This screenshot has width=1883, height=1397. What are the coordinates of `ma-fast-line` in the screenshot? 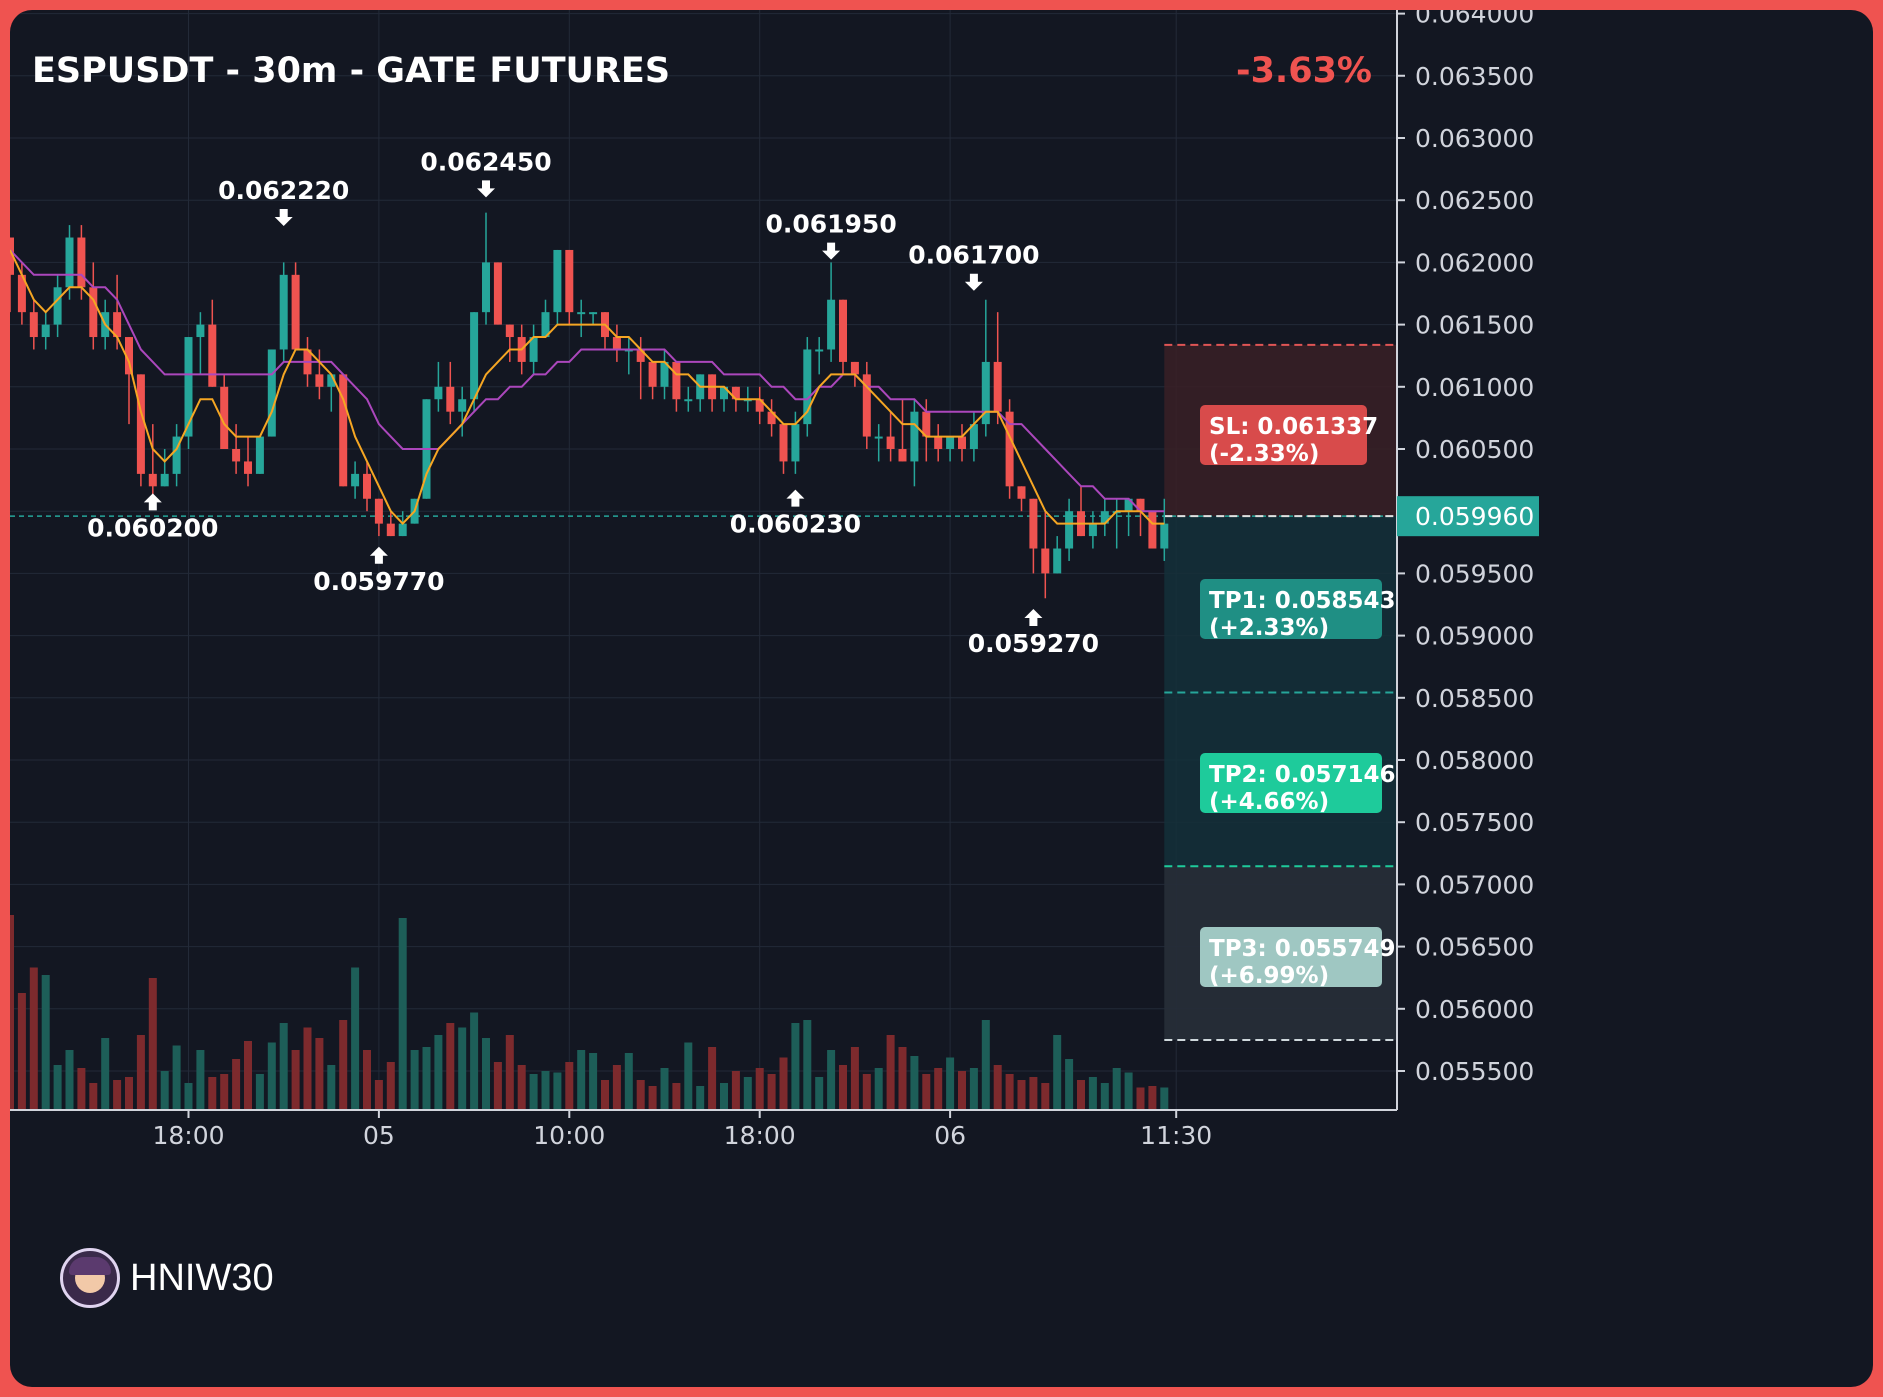 It's located at (587, 387).